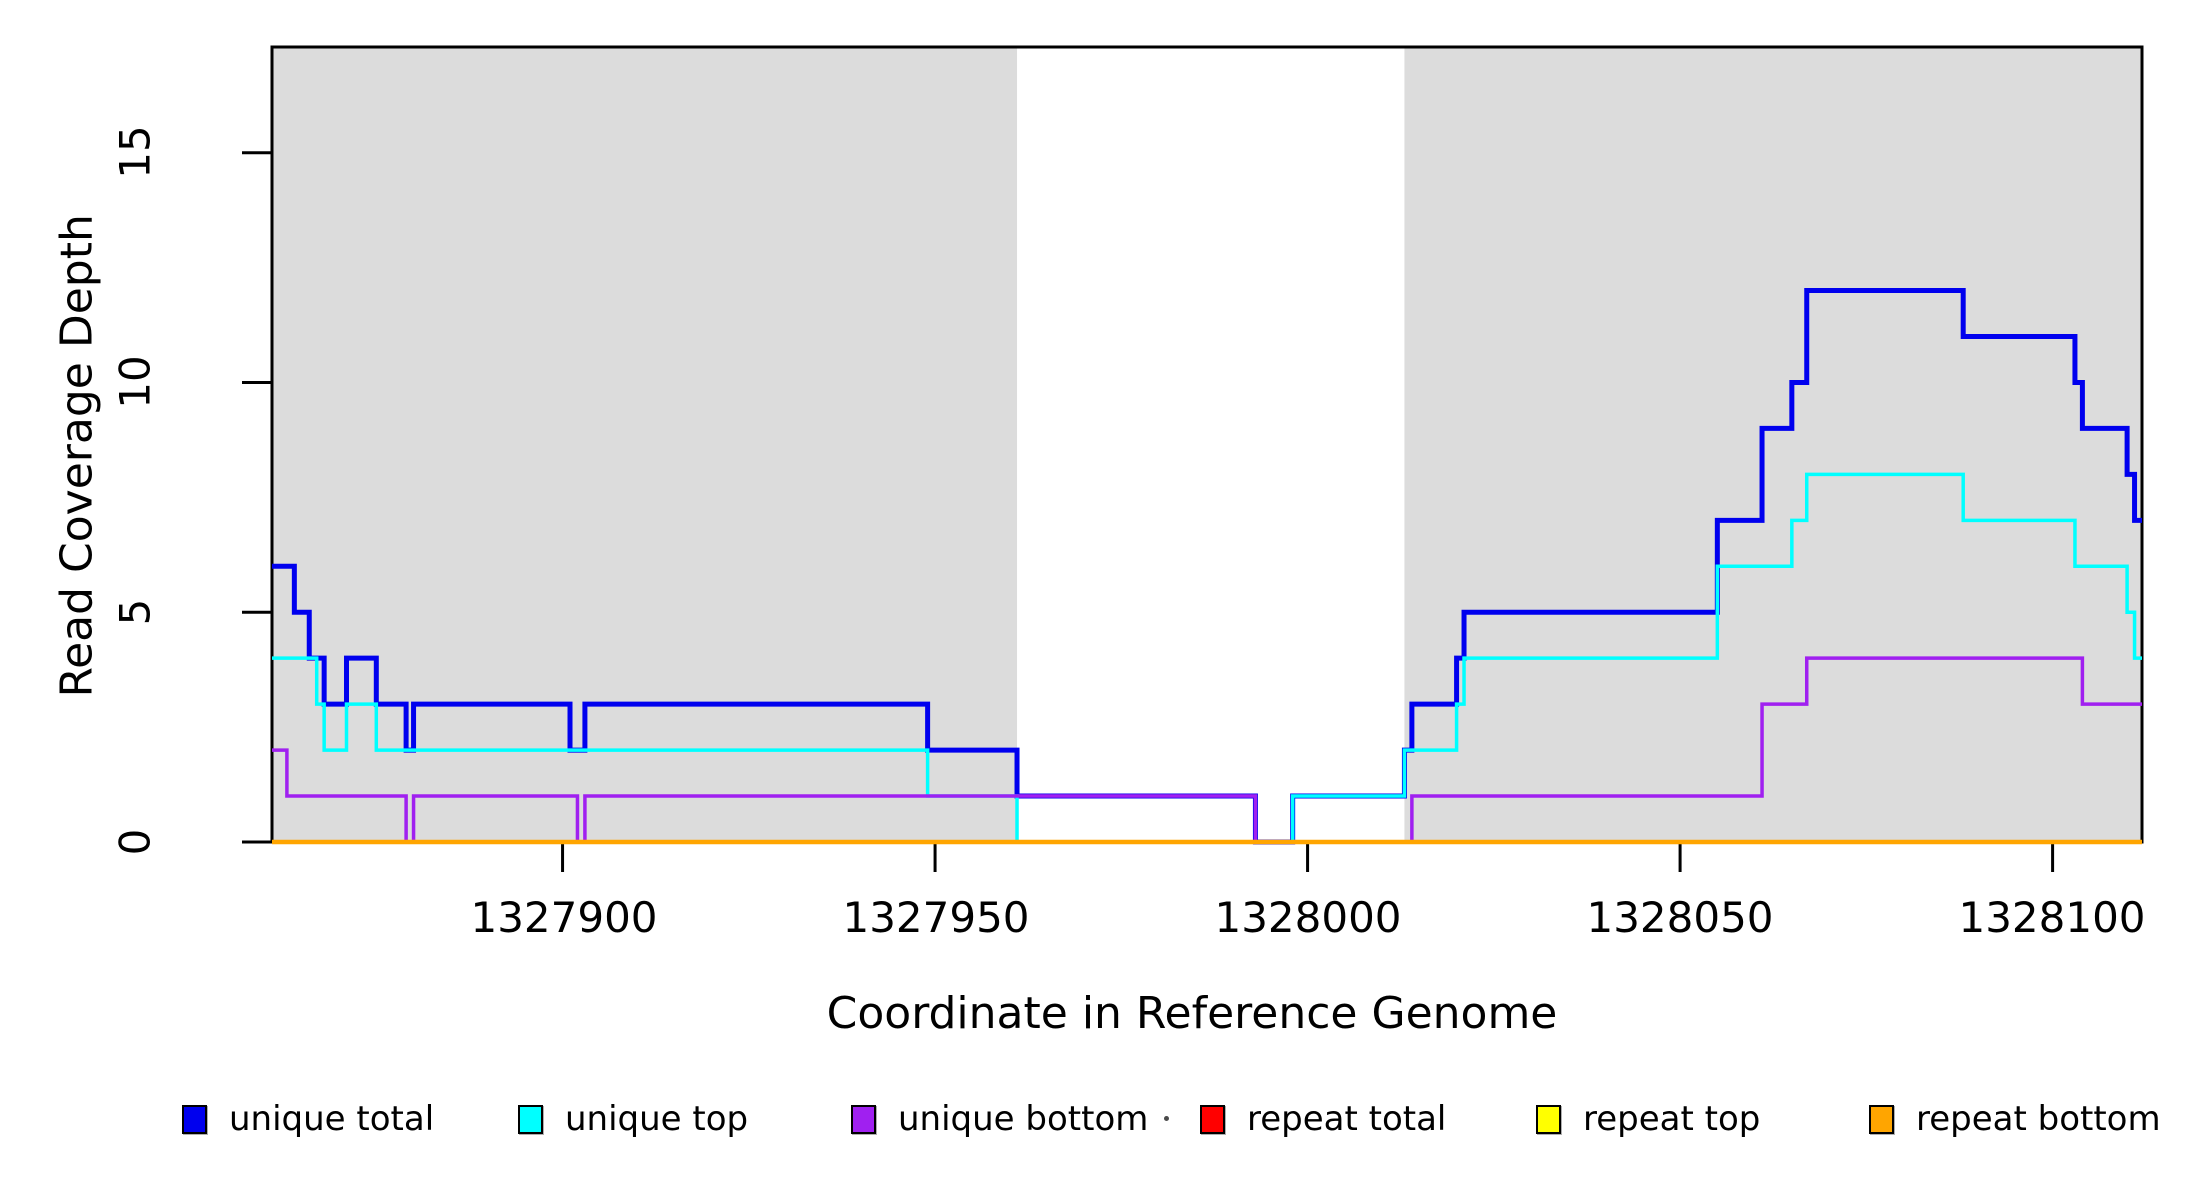  Describe the element at coordinates (135, 612) in the screenshot. I see `y-tick-label-5: 5` at that location.